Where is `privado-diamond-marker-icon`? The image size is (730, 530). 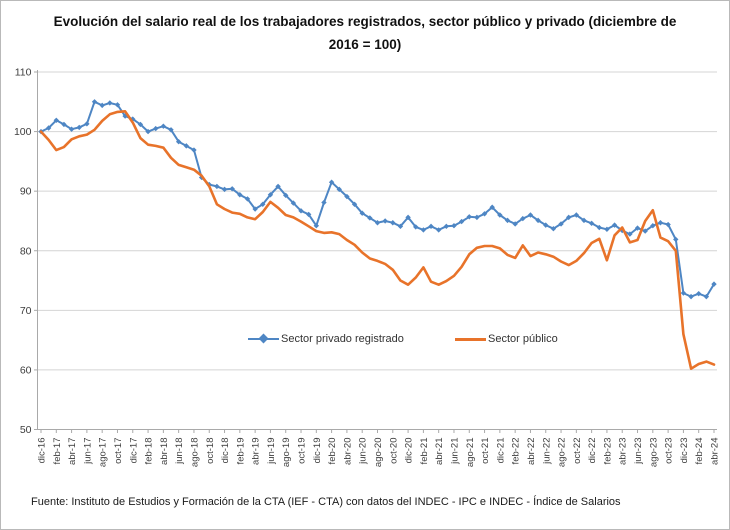
privado-diamond-marker-icon is located at coordinates (263, 338).